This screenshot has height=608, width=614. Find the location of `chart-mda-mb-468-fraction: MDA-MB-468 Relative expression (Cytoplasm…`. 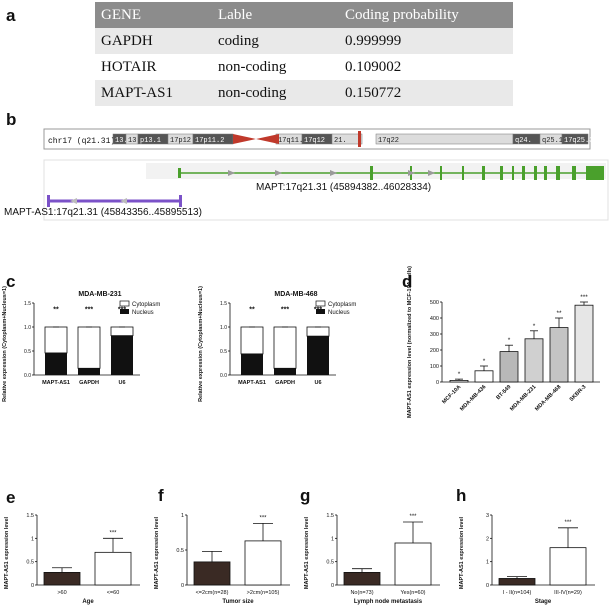

chart-mda-mb-468-fraction: MDA-MB-468 Relative expression (Cytoplasm… is located at coordinates (277, 344).